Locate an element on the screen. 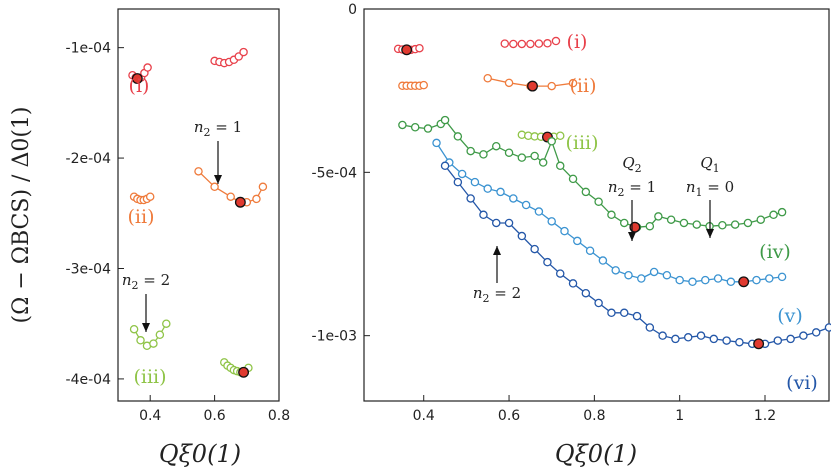 This screenshot has width=831, height=475. left-annotation-label: n2 = 1 is located at coordinates (218, 128).